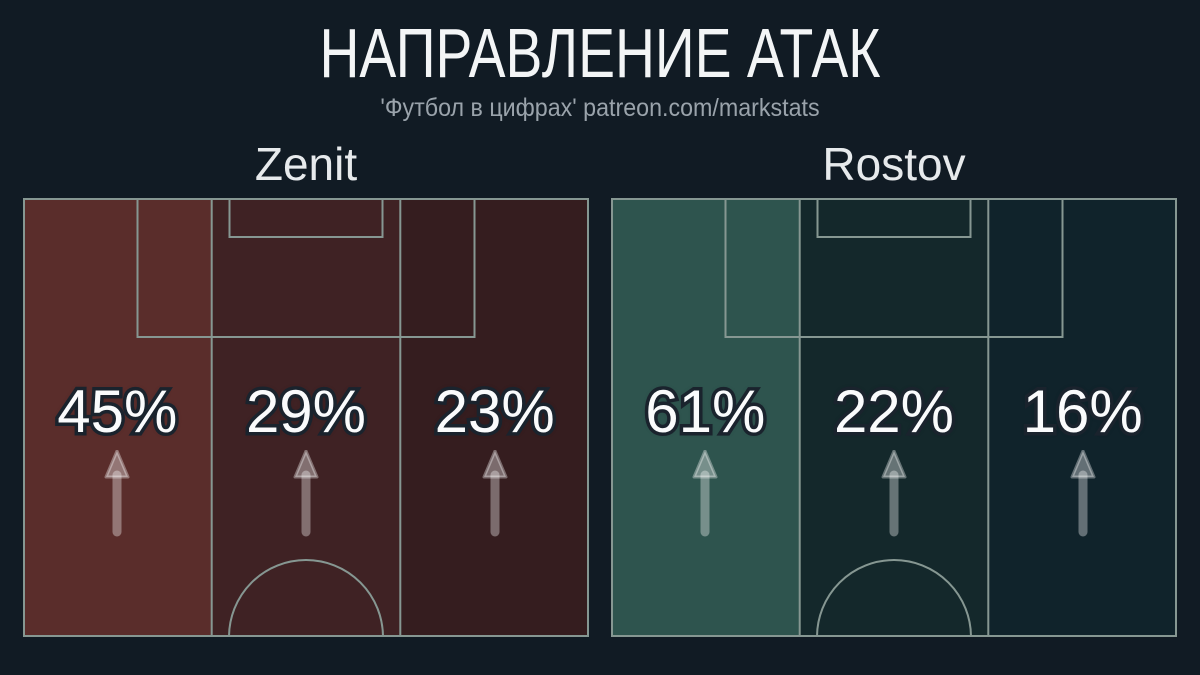 The image size is (1200, 675). I want to click on page-title: НАПРАВЛЕНИЕ АТАК, so click(600, 53).